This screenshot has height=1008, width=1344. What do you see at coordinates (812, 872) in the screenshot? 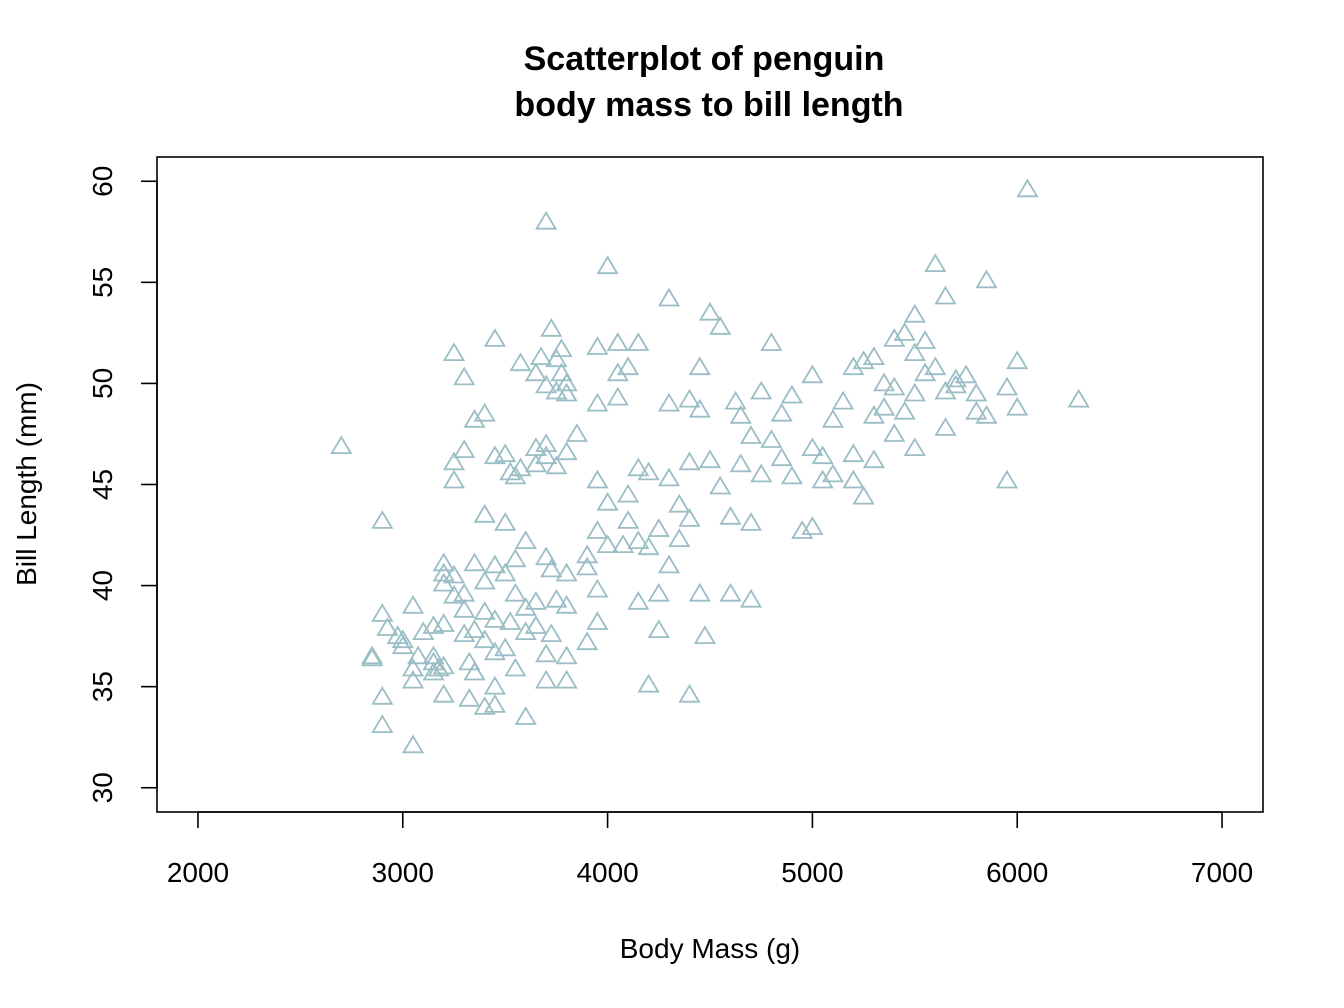
I see `x-tick-label: 5000` at bounding box center [812, 872].